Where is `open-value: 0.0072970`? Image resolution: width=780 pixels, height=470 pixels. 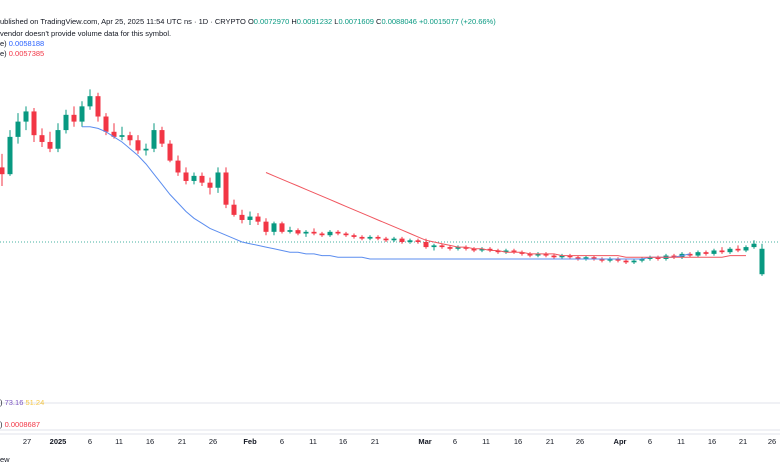 open-value: 0.0072970 is located at coordinates (271, 21).